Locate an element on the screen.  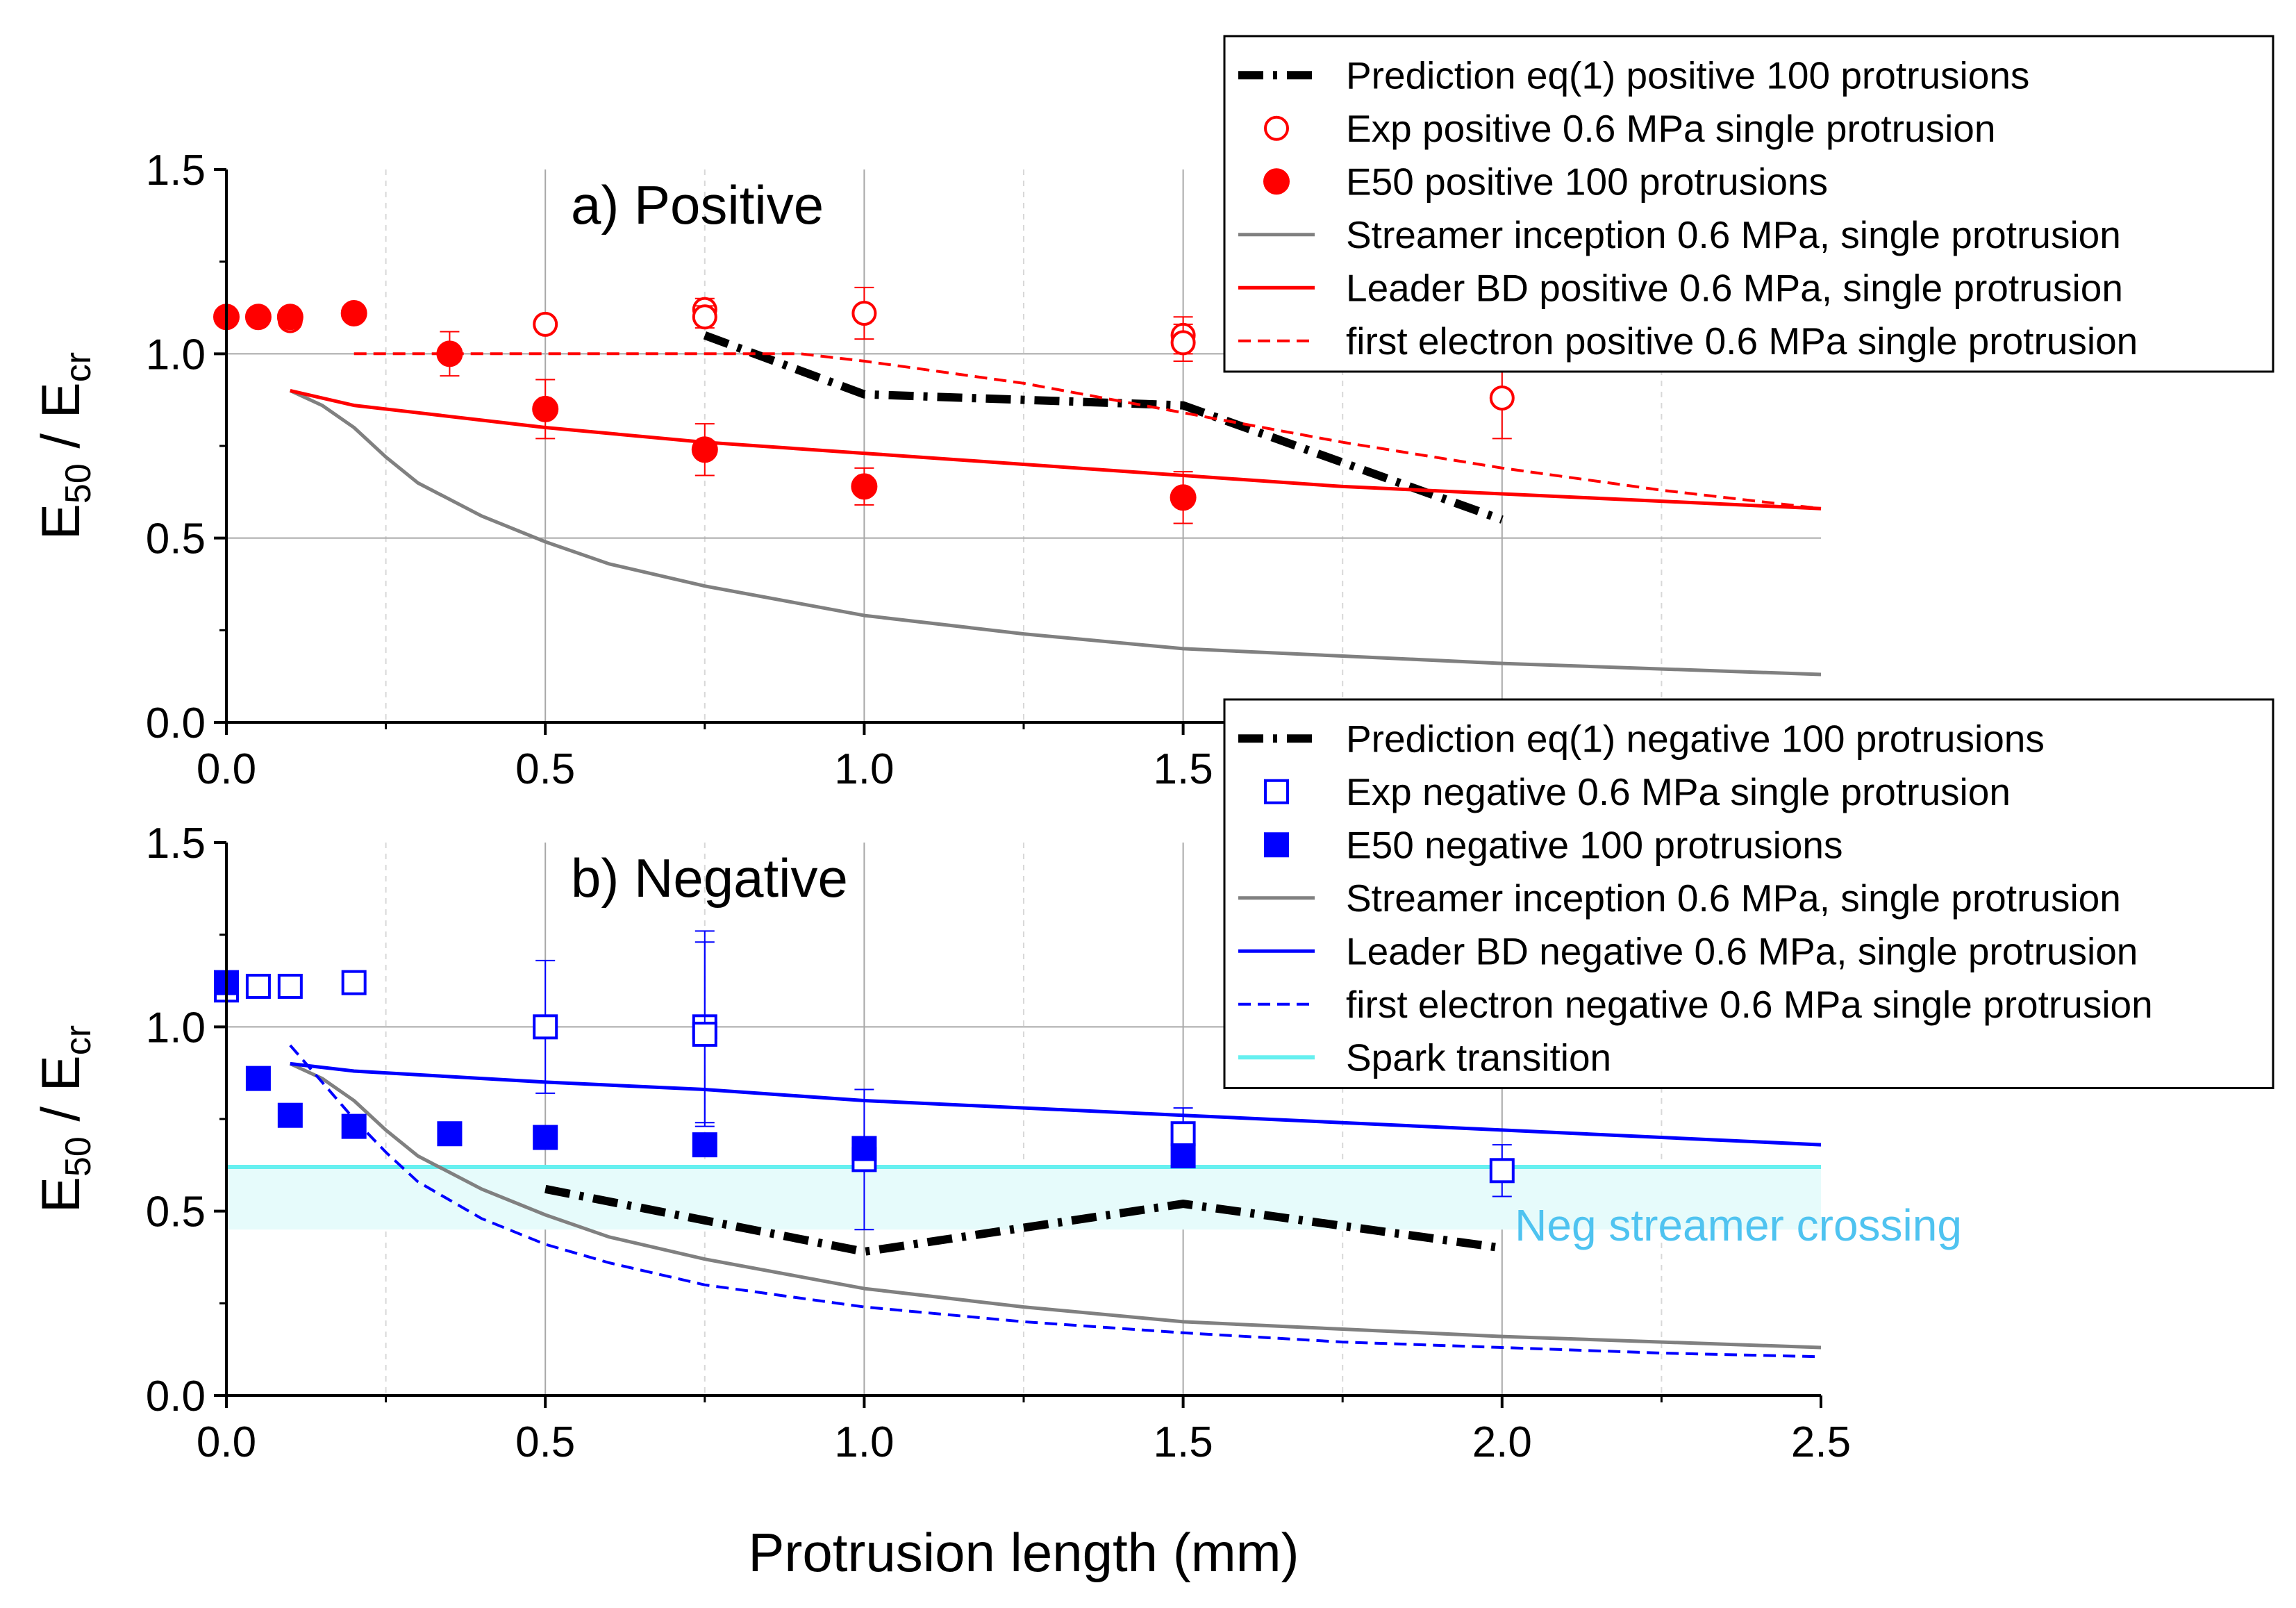
spark-transition-band is located at coordinates (1024, 1198).